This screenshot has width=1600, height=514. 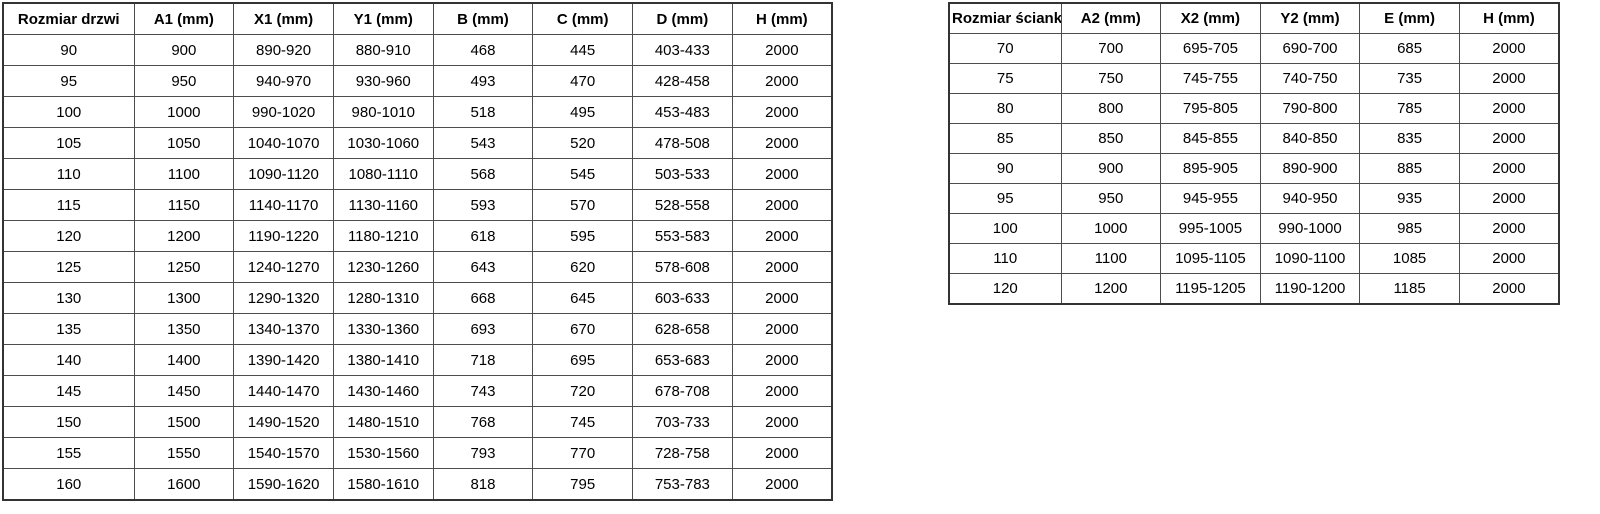 I want to click on table-cell: 110, so click(x=1005, y=258).